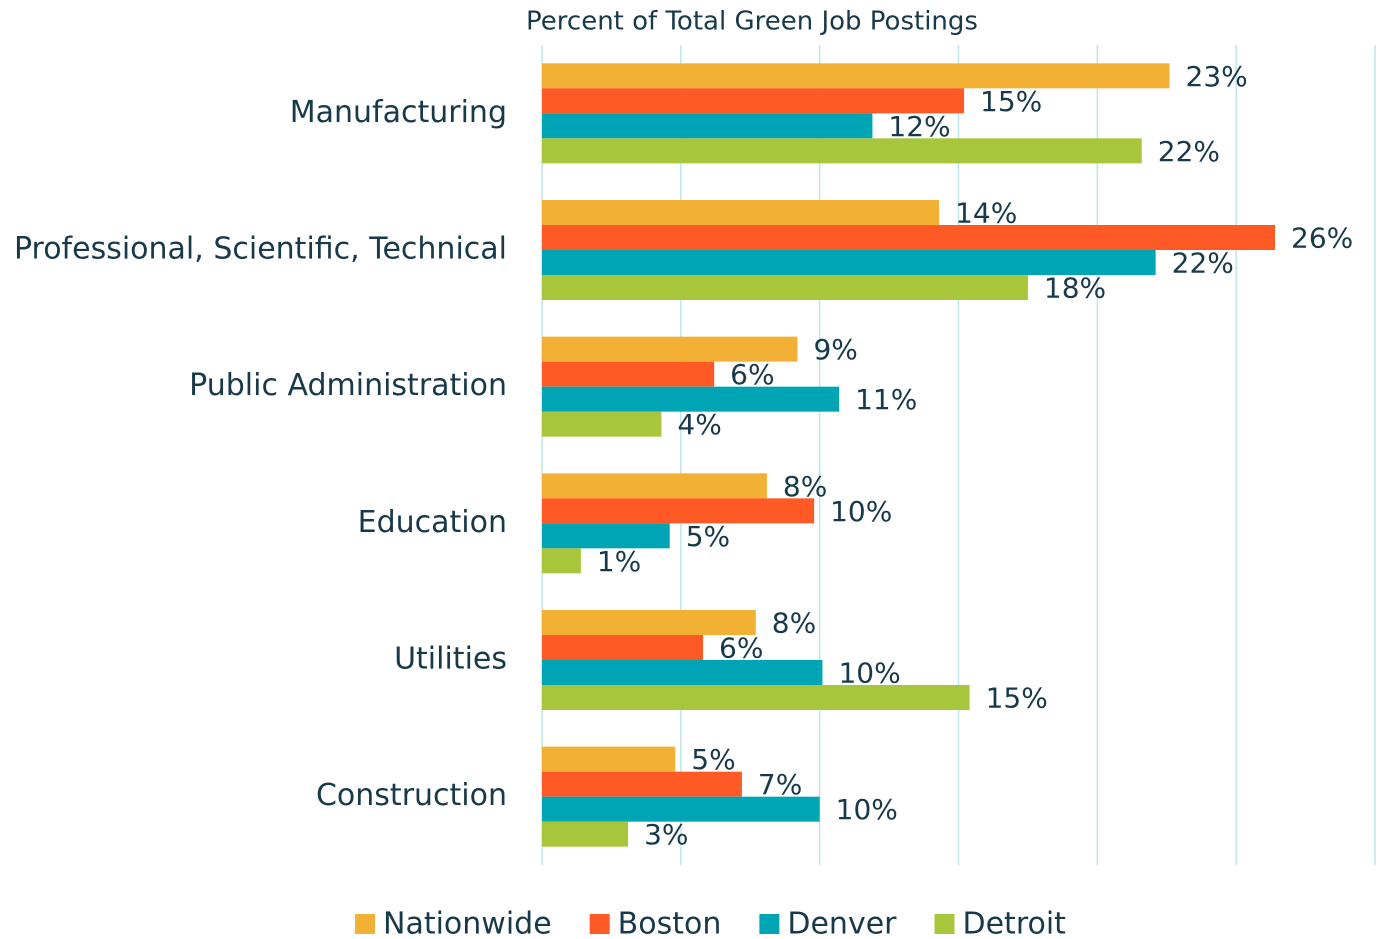 This screenshot has height=939, width=1382. I want to click on data-label: 7%, so click(780, 784).